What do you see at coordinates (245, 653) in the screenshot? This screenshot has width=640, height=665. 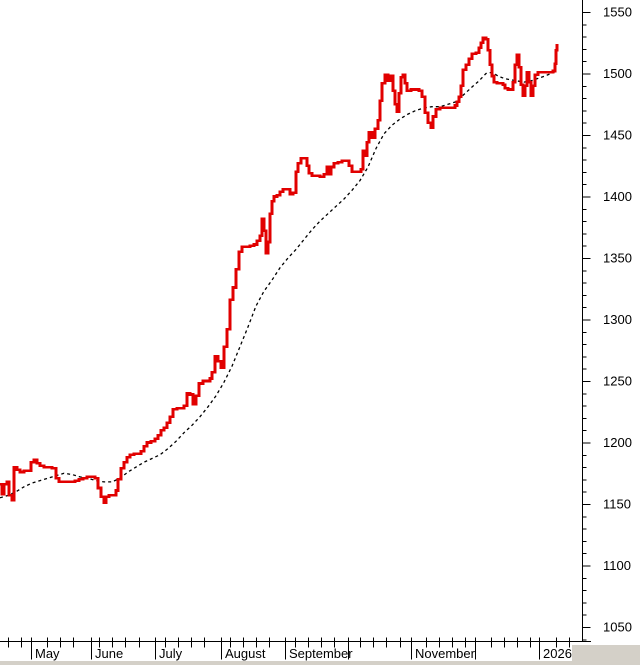 I see `x-month-label: August` at bounding box center [245, 653].